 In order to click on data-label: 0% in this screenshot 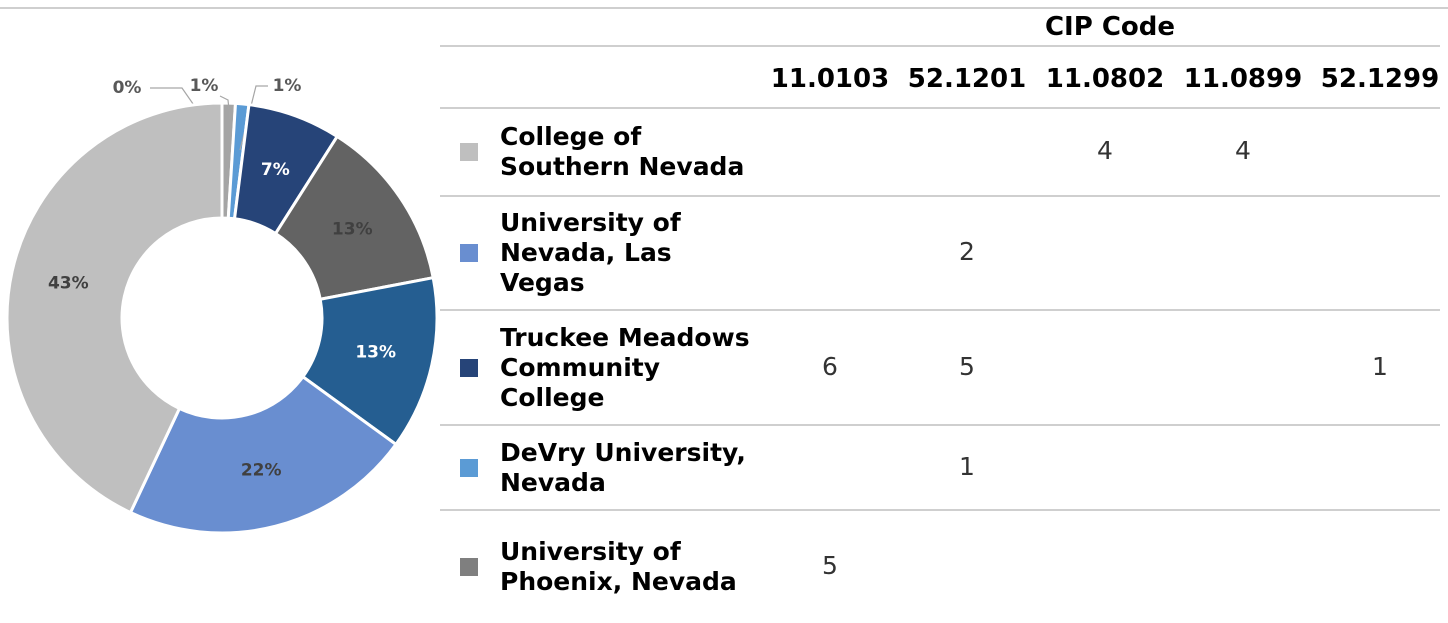, I will do `click(127, 88)`.